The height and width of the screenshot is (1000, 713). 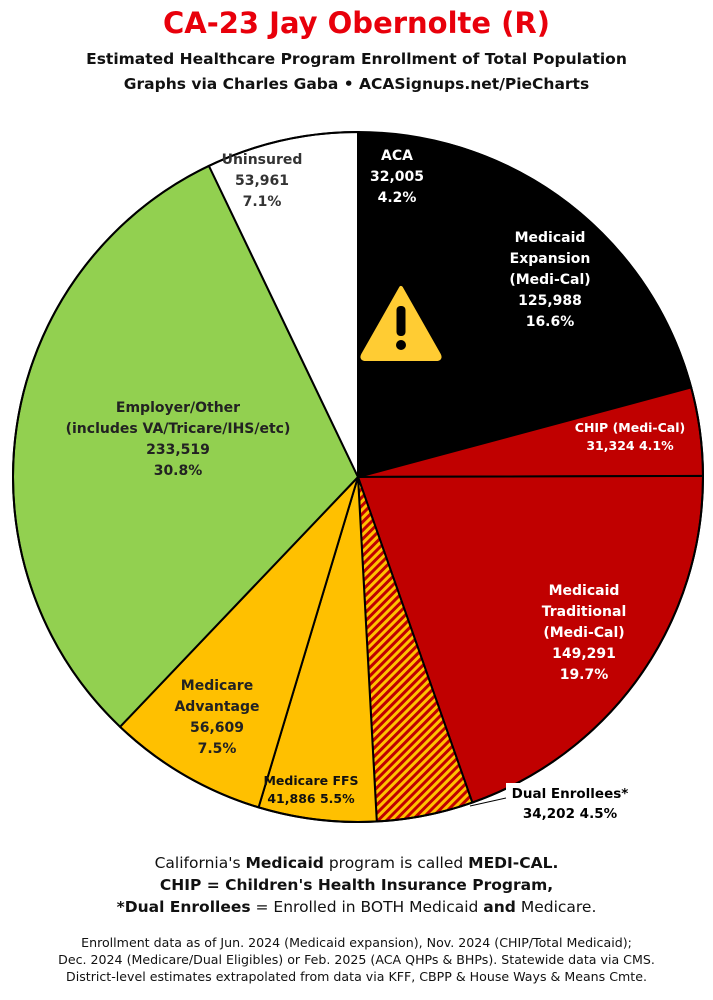 What do you see at coordinates (262, 181) in the screenshot?
I see `slice-label-uninsured: Uninsured 53,961 7.1%` at bounding box center [262, 181].